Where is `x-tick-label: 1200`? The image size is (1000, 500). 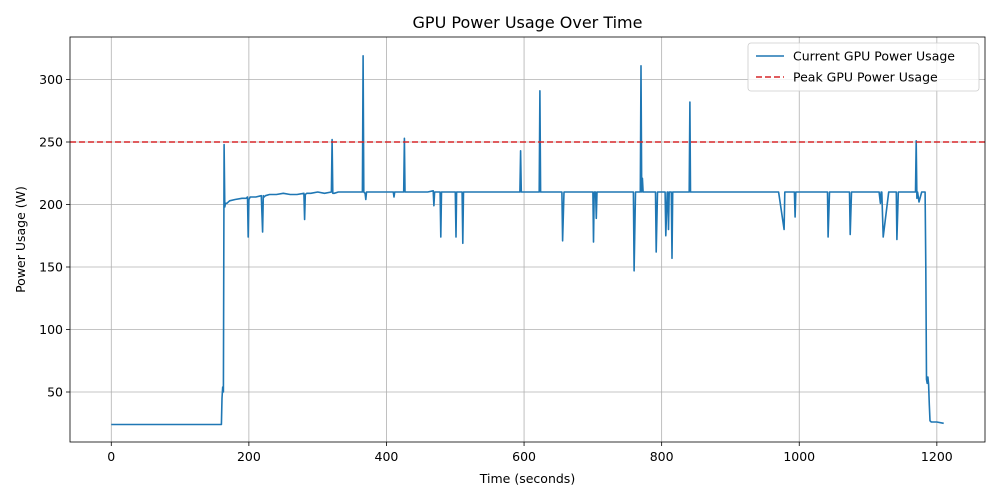 x-tick-label: 1200 is located at coordinates (937, 456).